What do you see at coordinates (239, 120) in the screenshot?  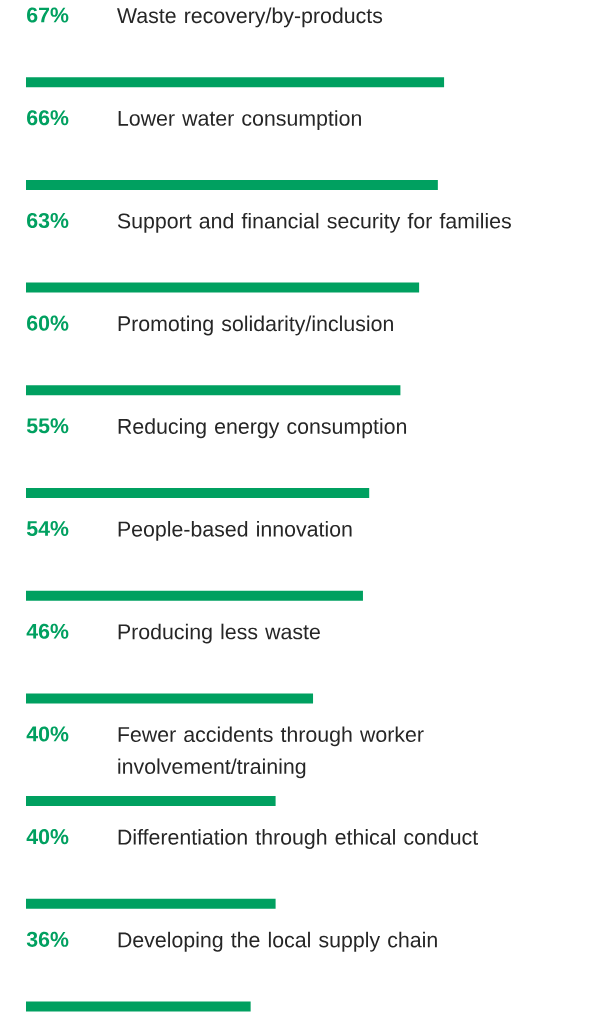 I see `y-tick-label: Lower water consumption` at bounding box center [239, 120].